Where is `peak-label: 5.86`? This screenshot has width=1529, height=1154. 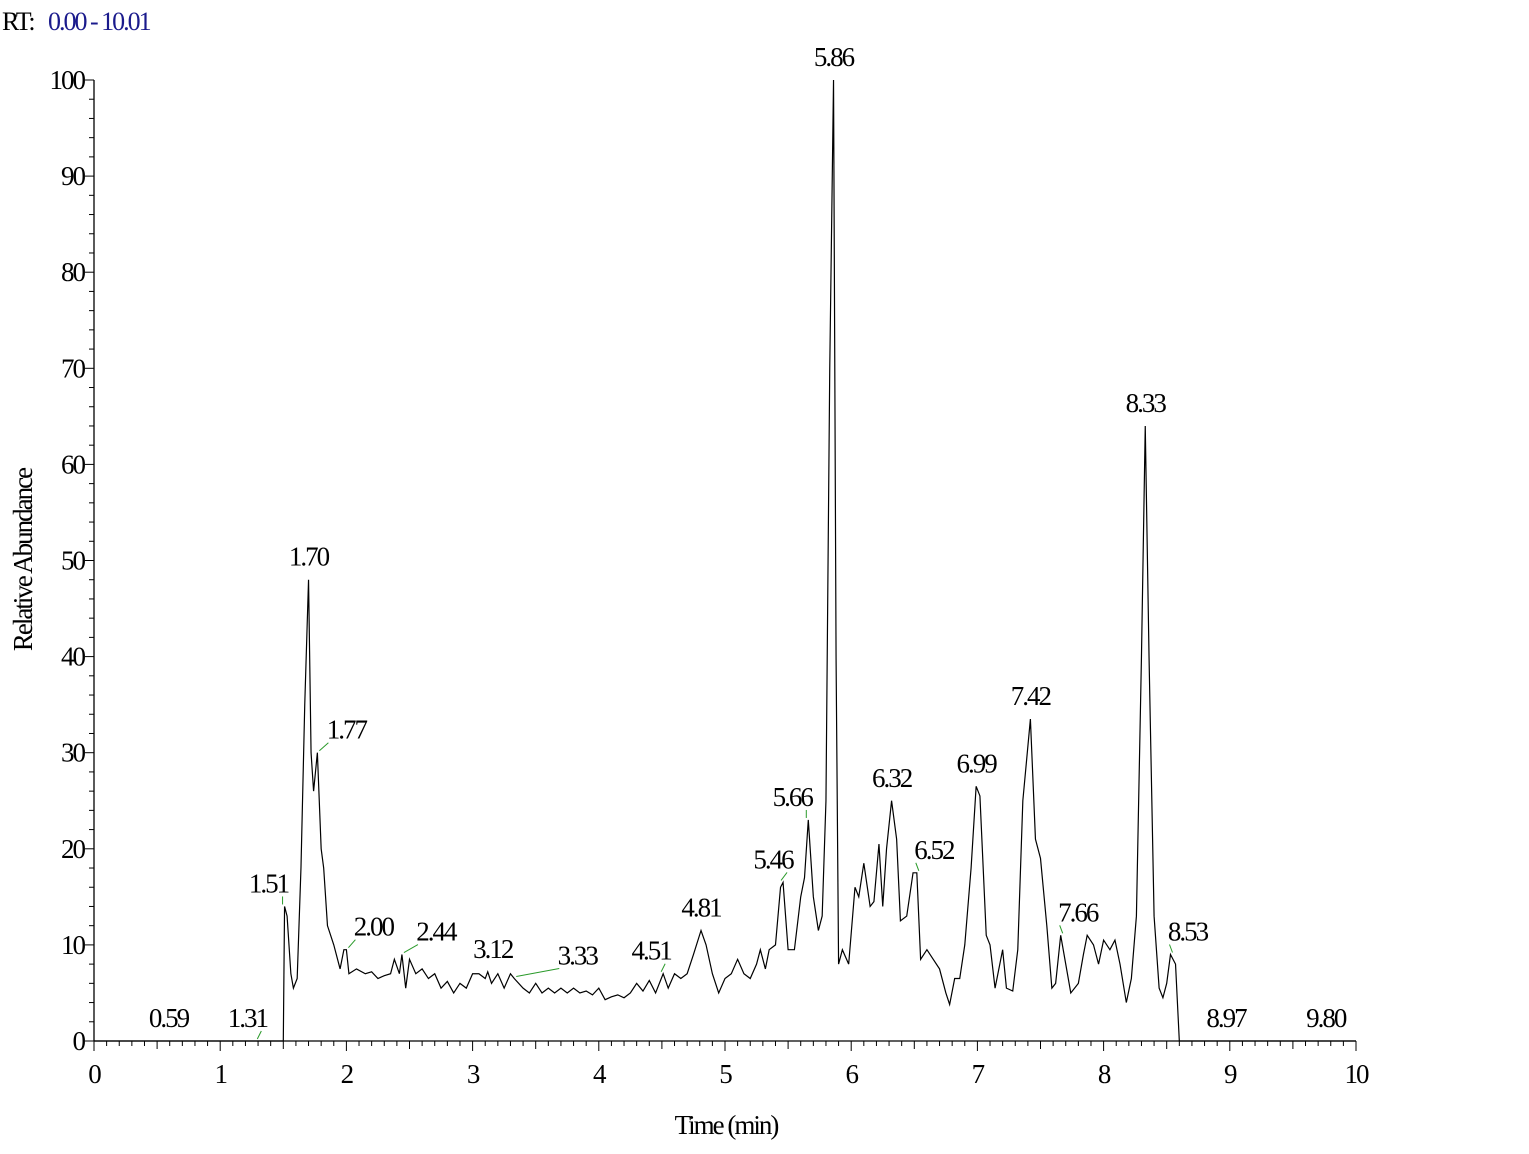
peak-label: 5.86 is located at coordinates (834, 57).